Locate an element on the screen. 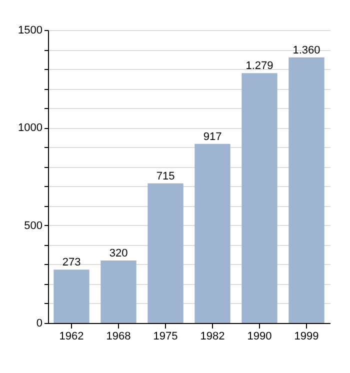 The width and height of the screenshot is (350, 373). y-tick-label: 500 is located at coordinates (33, 226).